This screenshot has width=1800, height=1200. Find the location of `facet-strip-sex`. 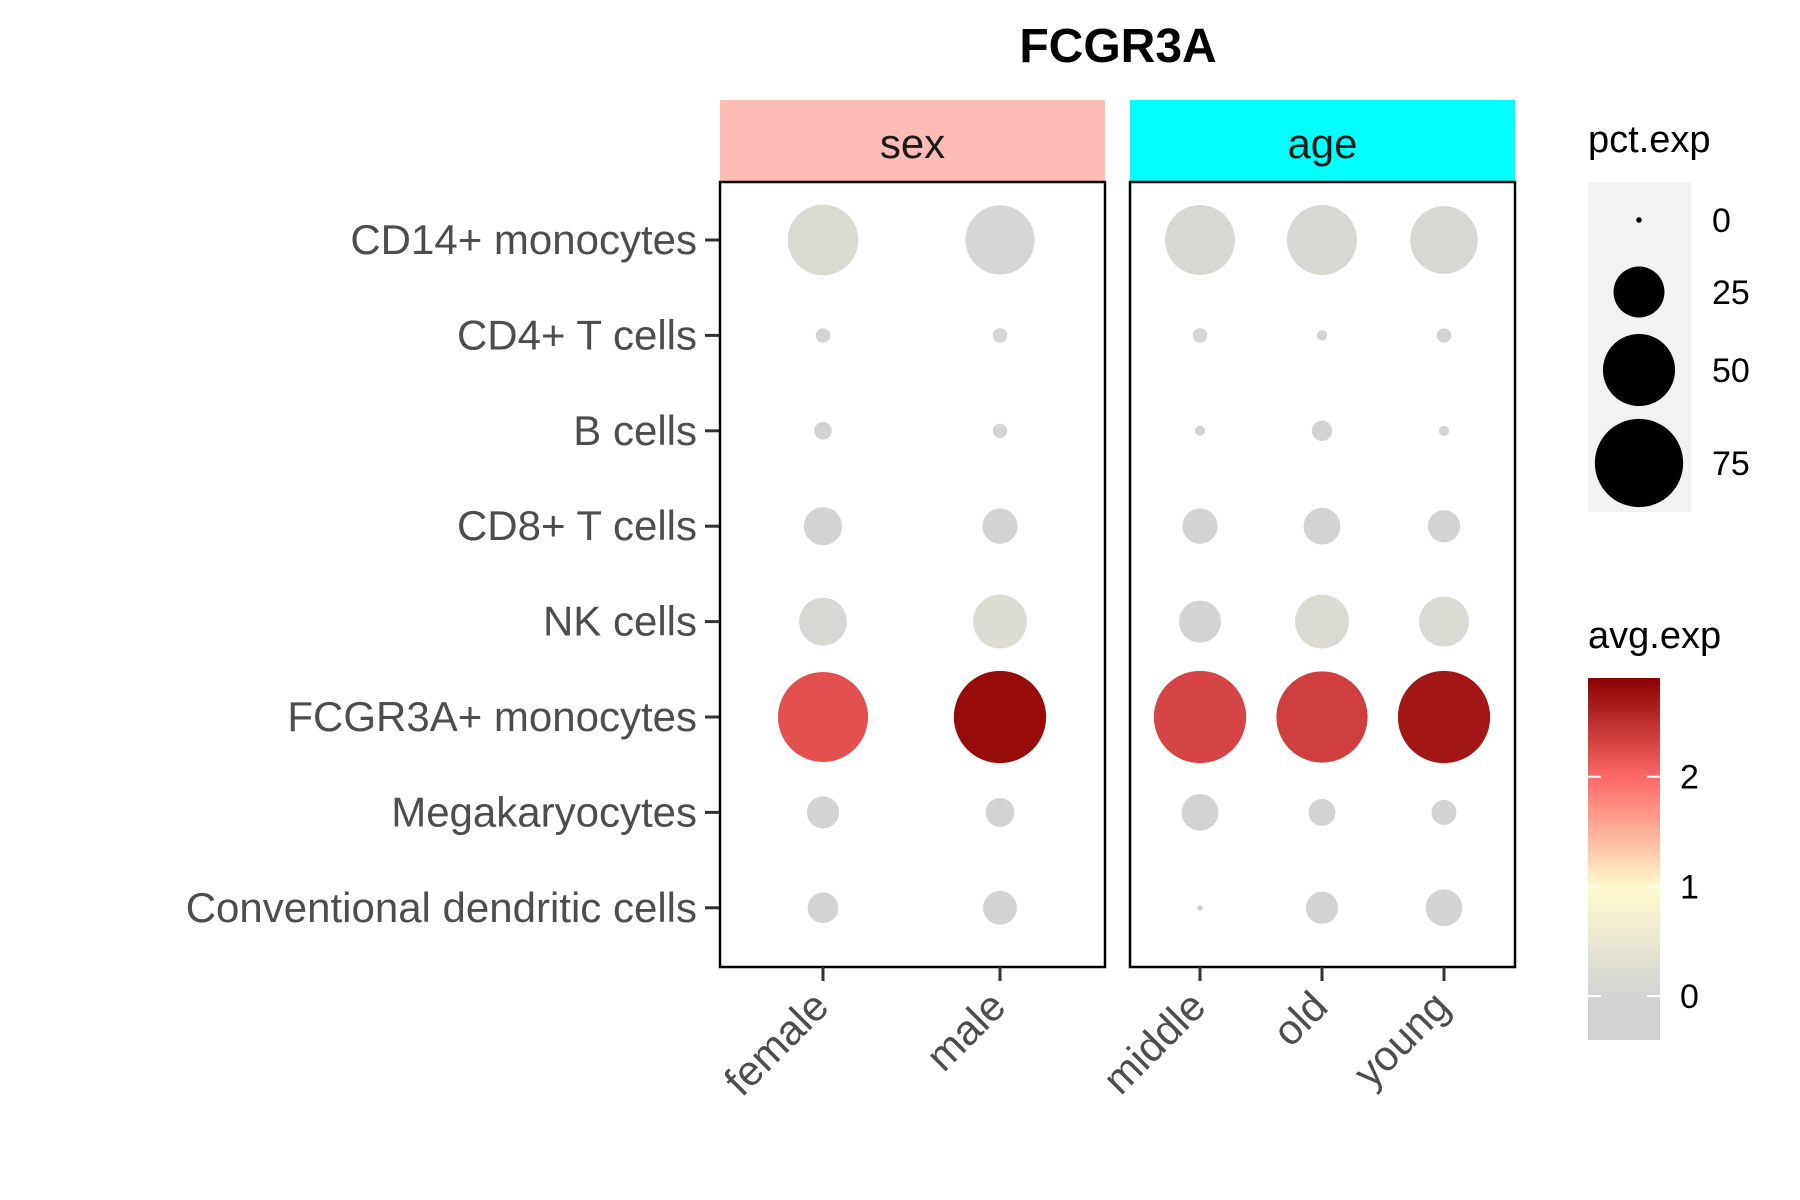

facet-strip-sex is located at coordinates (912, 141).